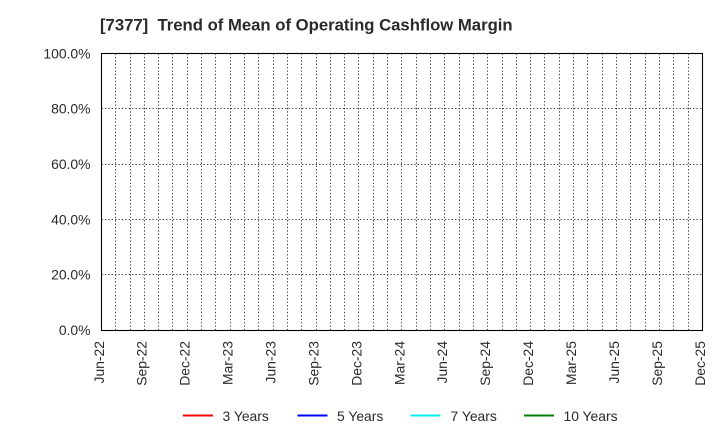  Describe the element at coordinates (571, 363) in the screenshot. I see `svg-text: Mar-25` at that location.